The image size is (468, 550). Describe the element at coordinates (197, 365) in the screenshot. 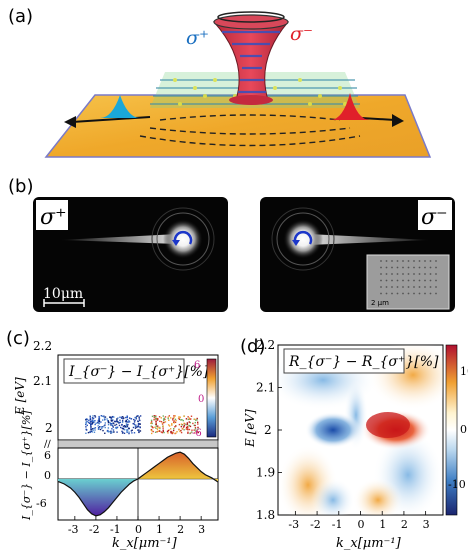

I see `cb-c-tick-top: 6` at that location.